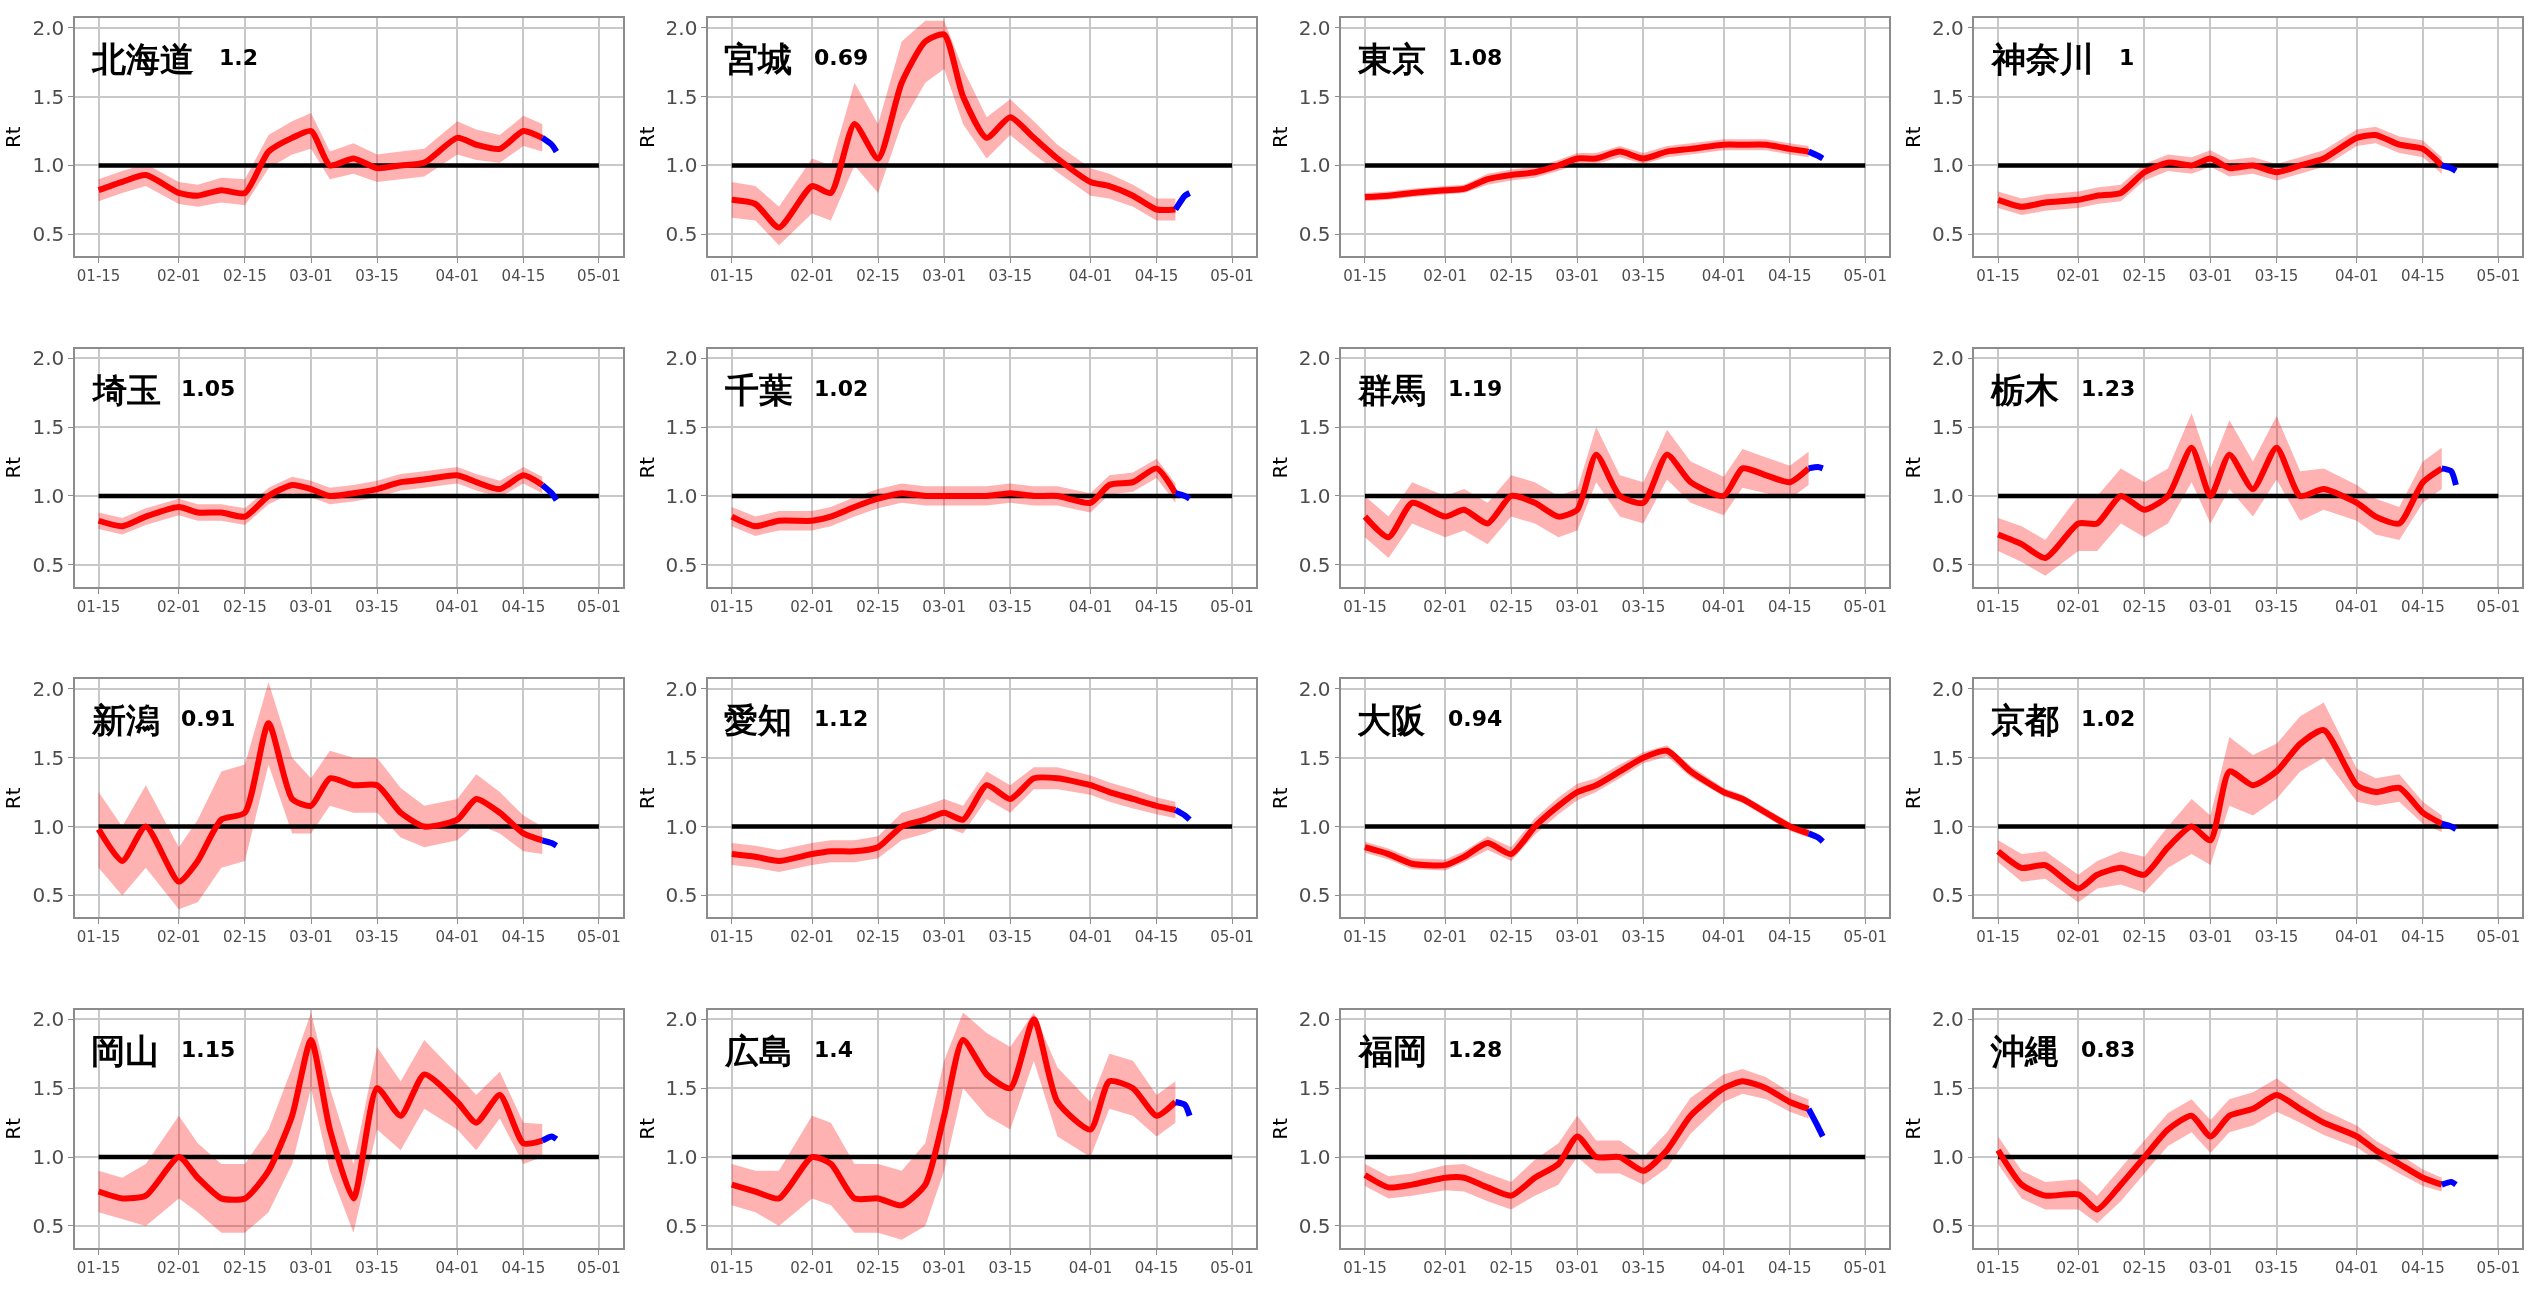  Describe the element at coordinates (758, 720) in the screenshot. I see `text: 愛知` at that location.